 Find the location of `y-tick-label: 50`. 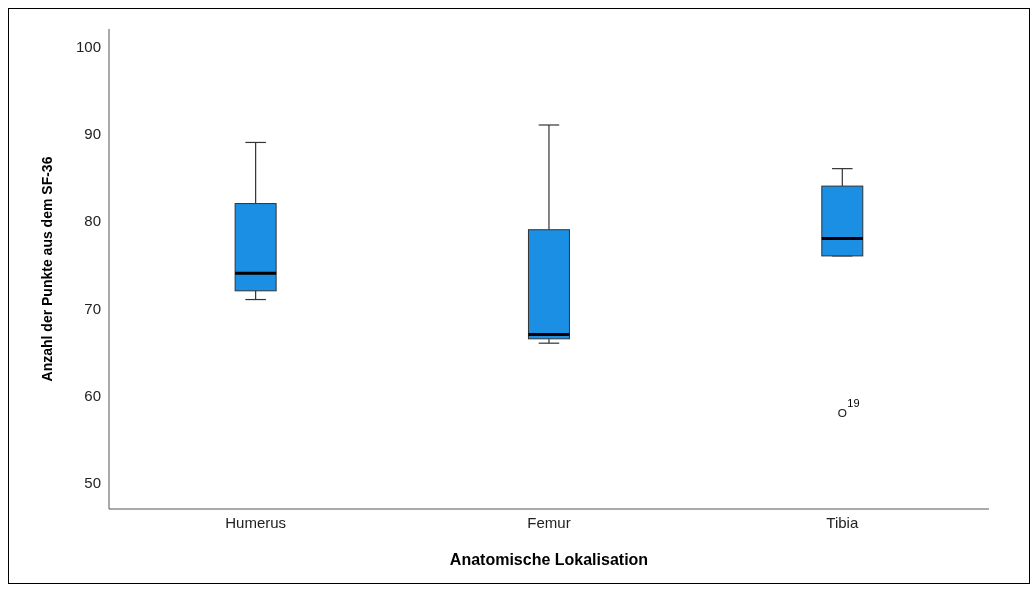

y-tick-label: 50 is located at coordinates (92, 483).